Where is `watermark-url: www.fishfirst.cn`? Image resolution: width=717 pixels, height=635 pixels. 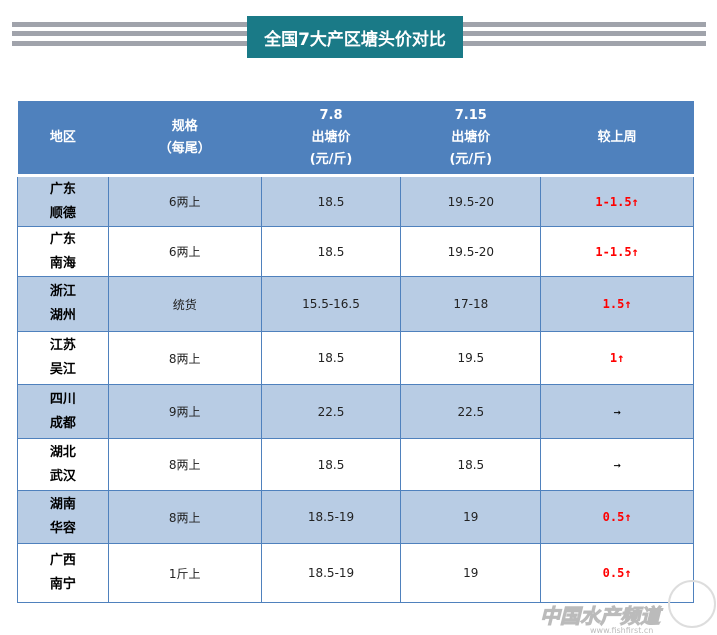 watermark-url: www.fishfirst.cn is located at coordinates (622, 630).